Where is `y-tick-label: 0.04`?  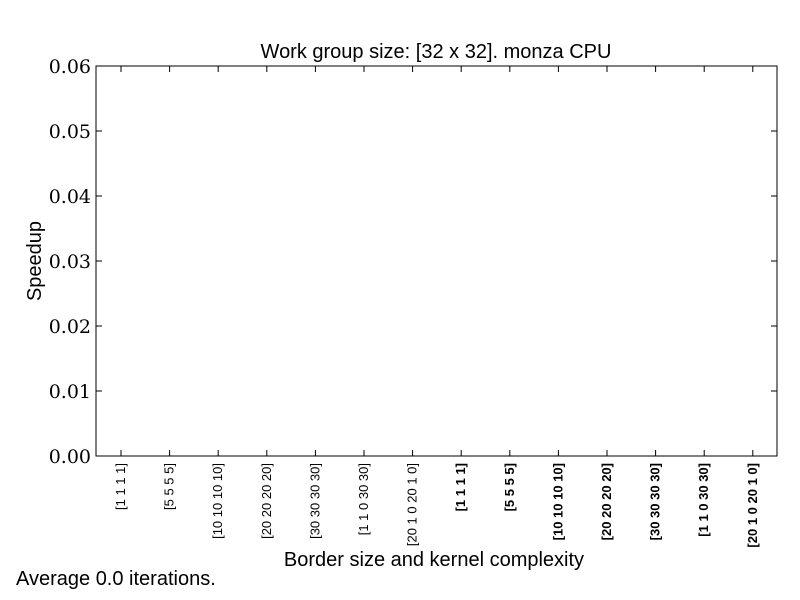 y-tick-label: 0.04 is located at coordinates (70, 197).